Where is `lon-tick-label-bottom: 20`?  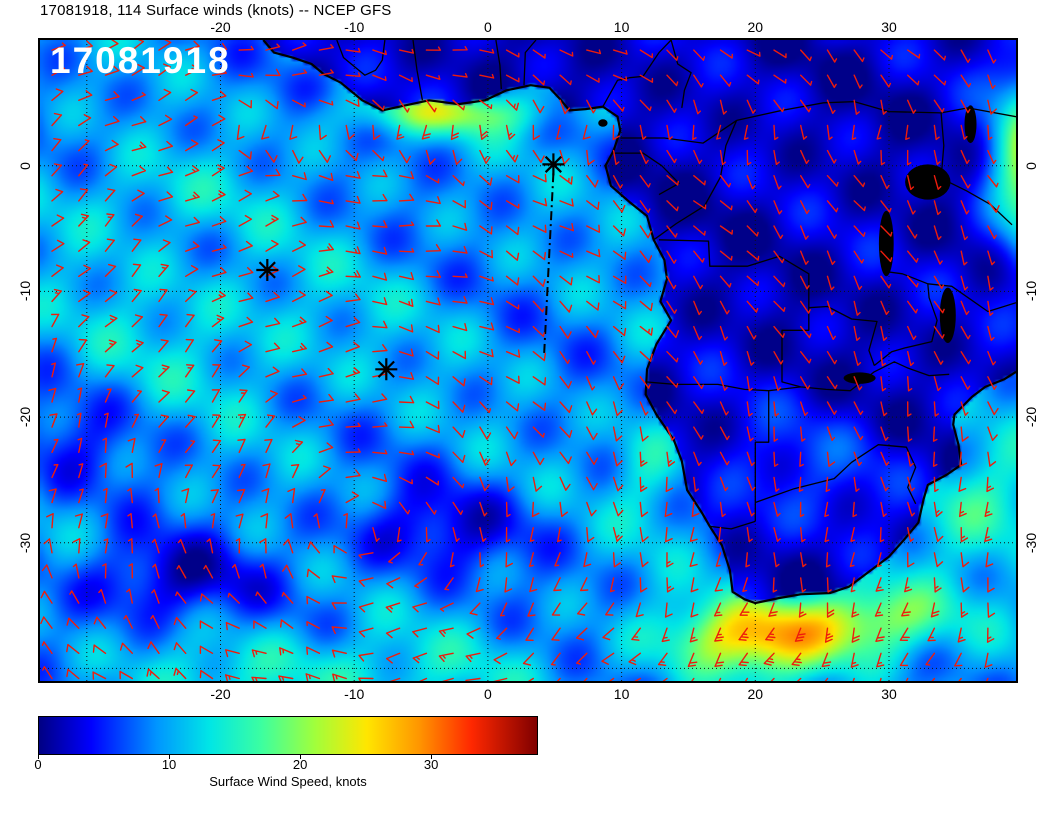 lon-tick-label-bottom: 20 is located at coordinates (755, 694).